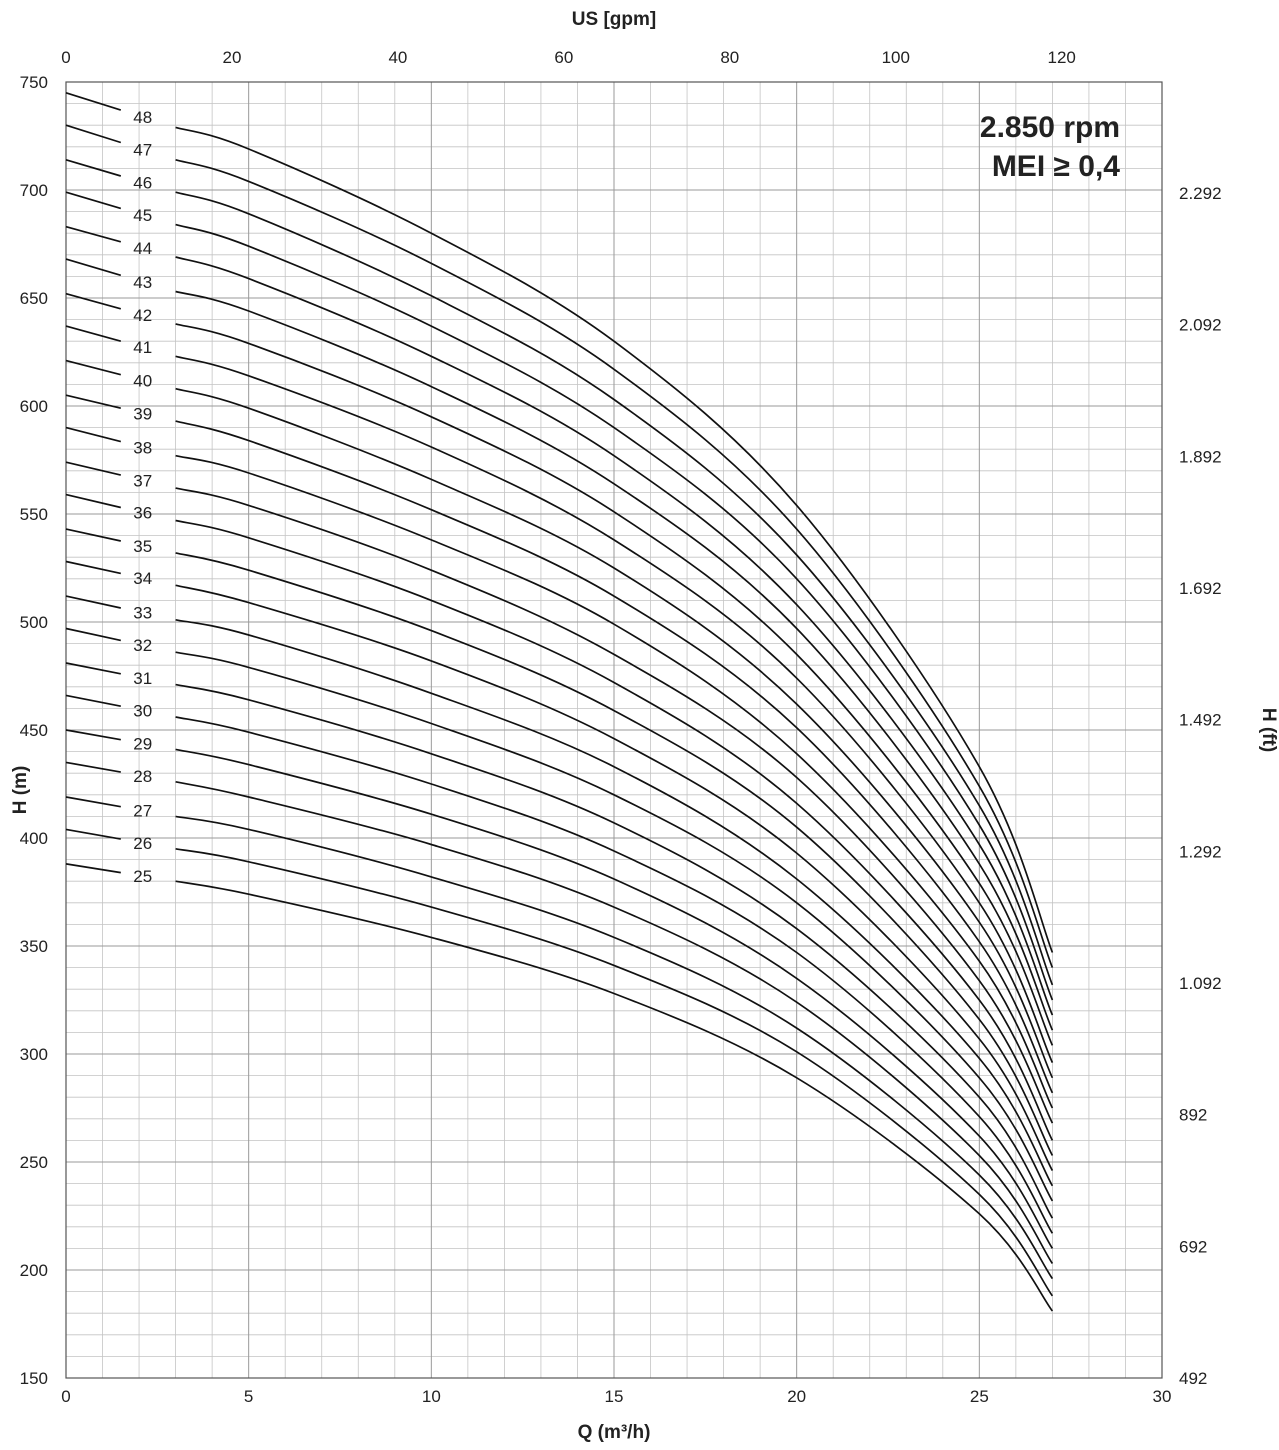 Image resolution: width=1279 pixels, height=1450 pixels. What do you see at coordinates (142, 513) in the screenshot?
I see `curve-label-36: 36` at bounding box center [142, 513].